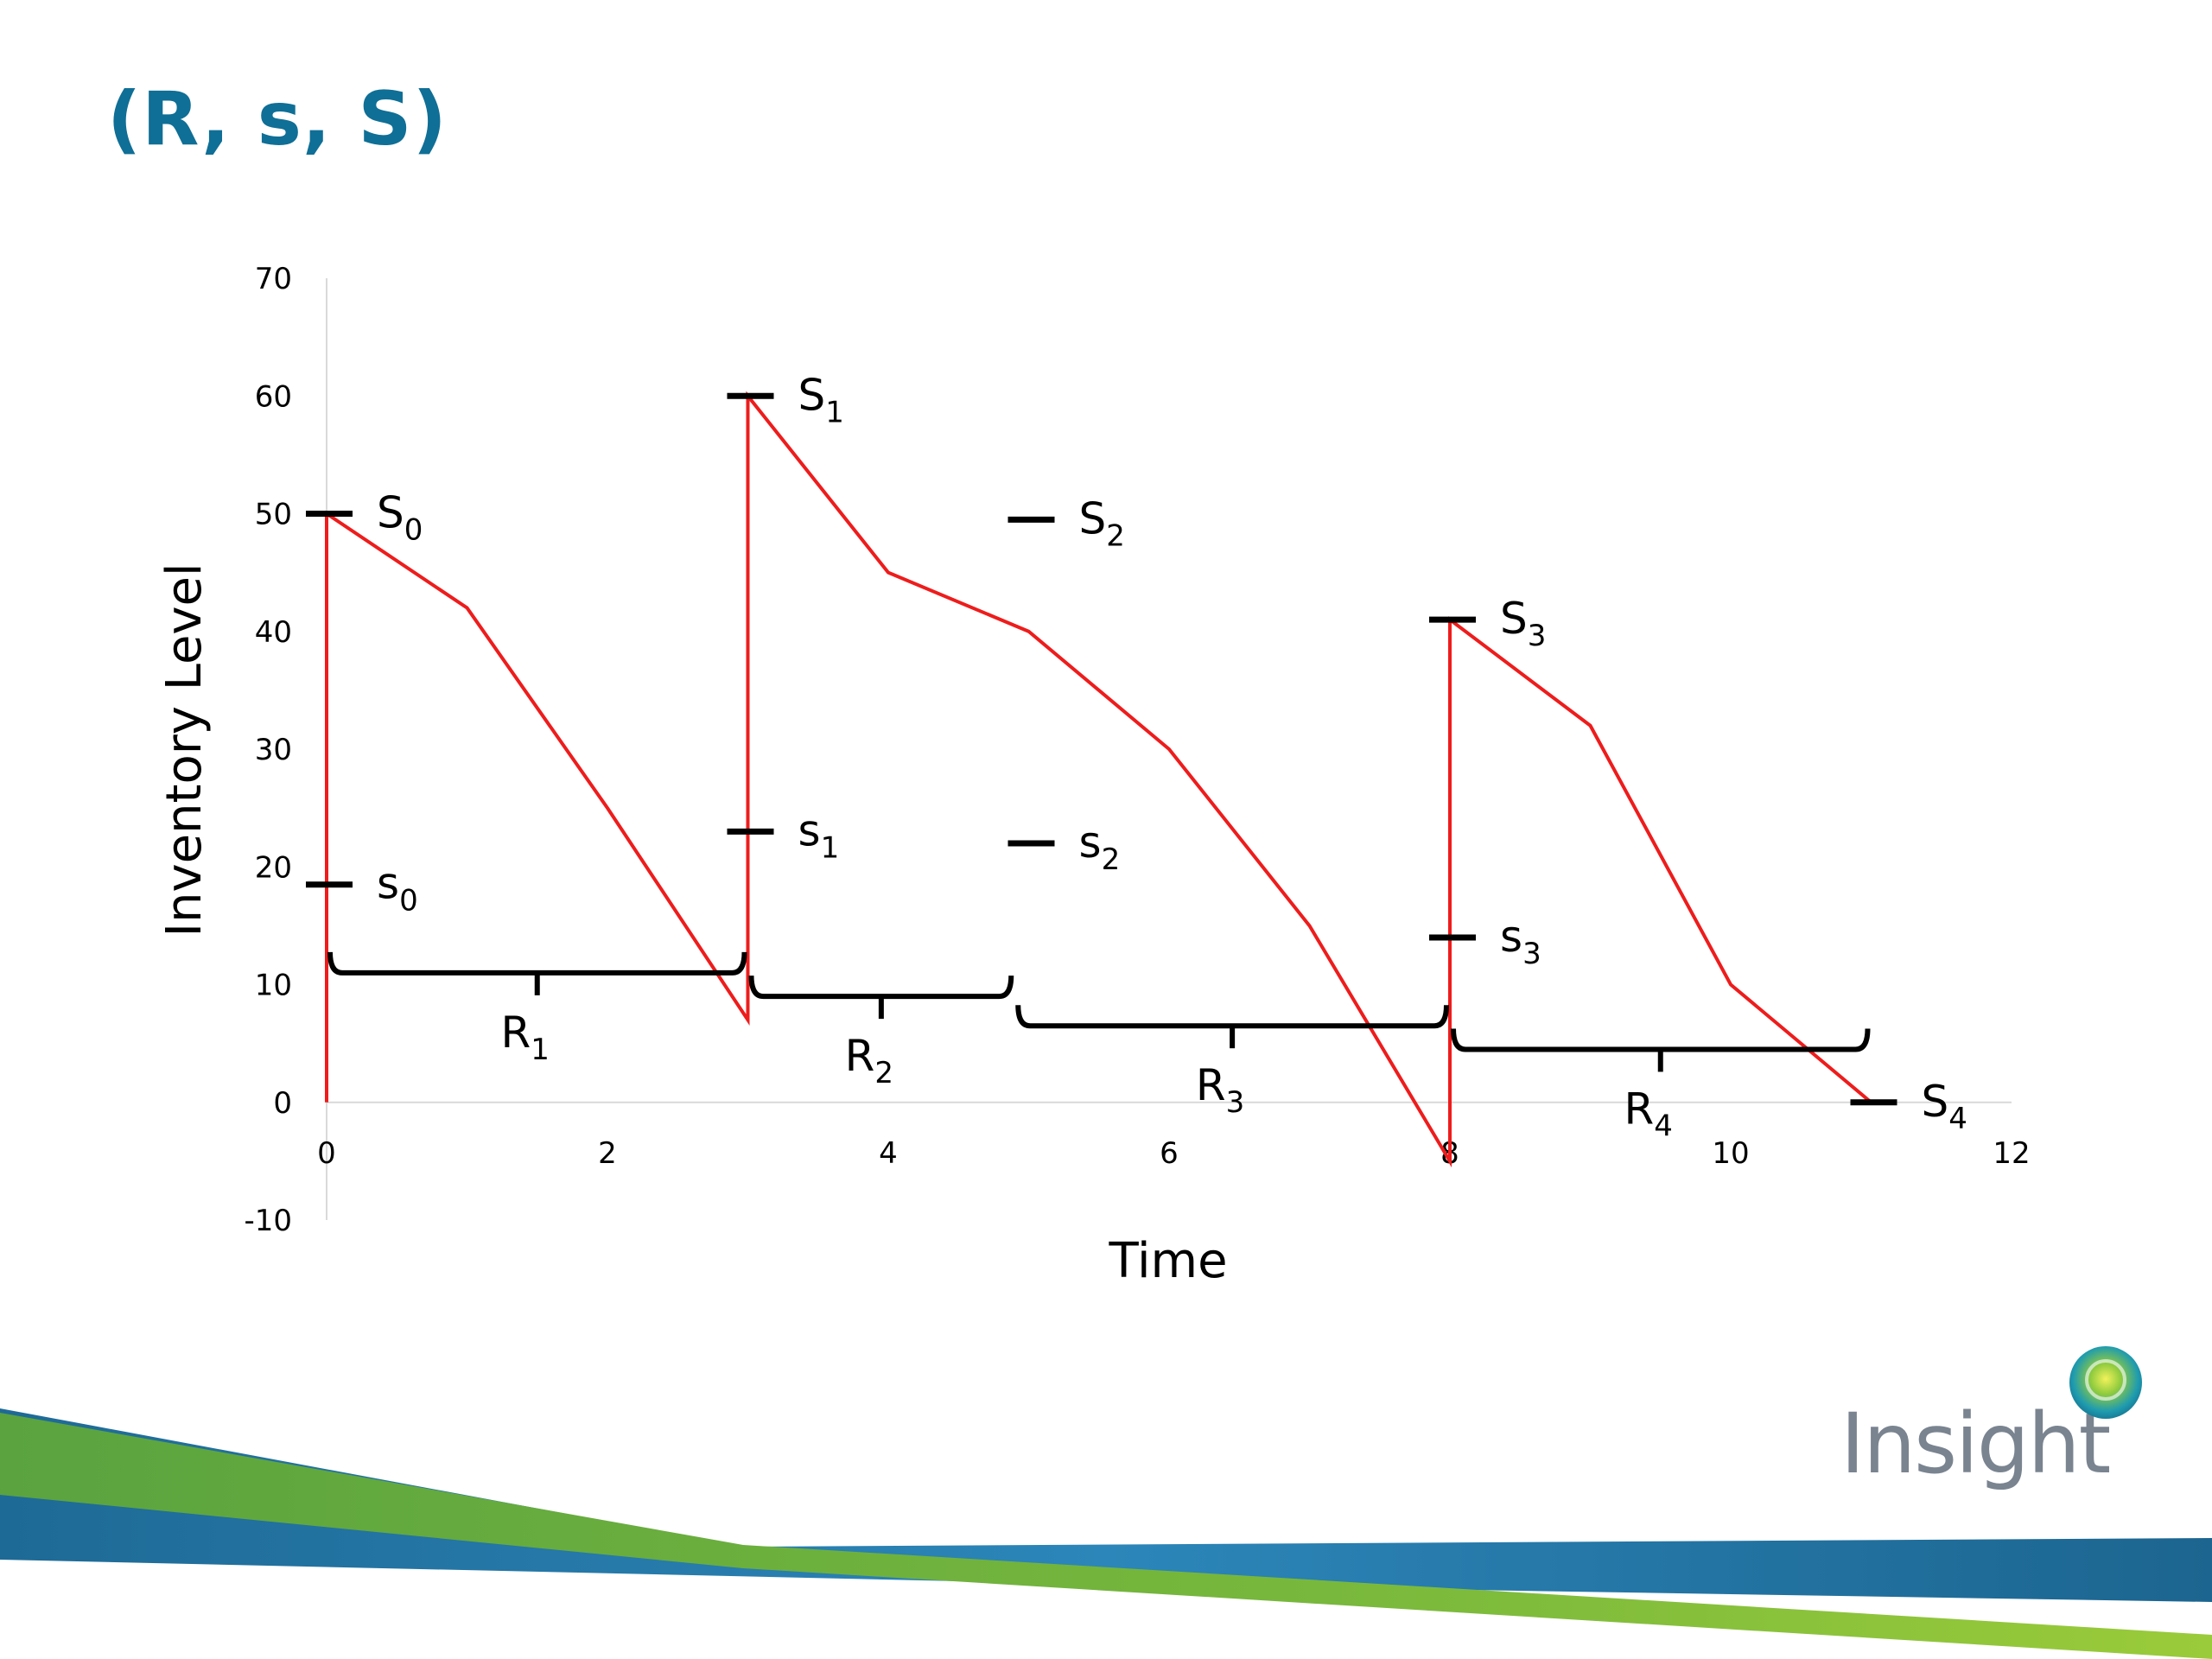  Describe the element at coordinates (1520, 941) in the screenshot. I see `level-marker-label: s3` at that location.